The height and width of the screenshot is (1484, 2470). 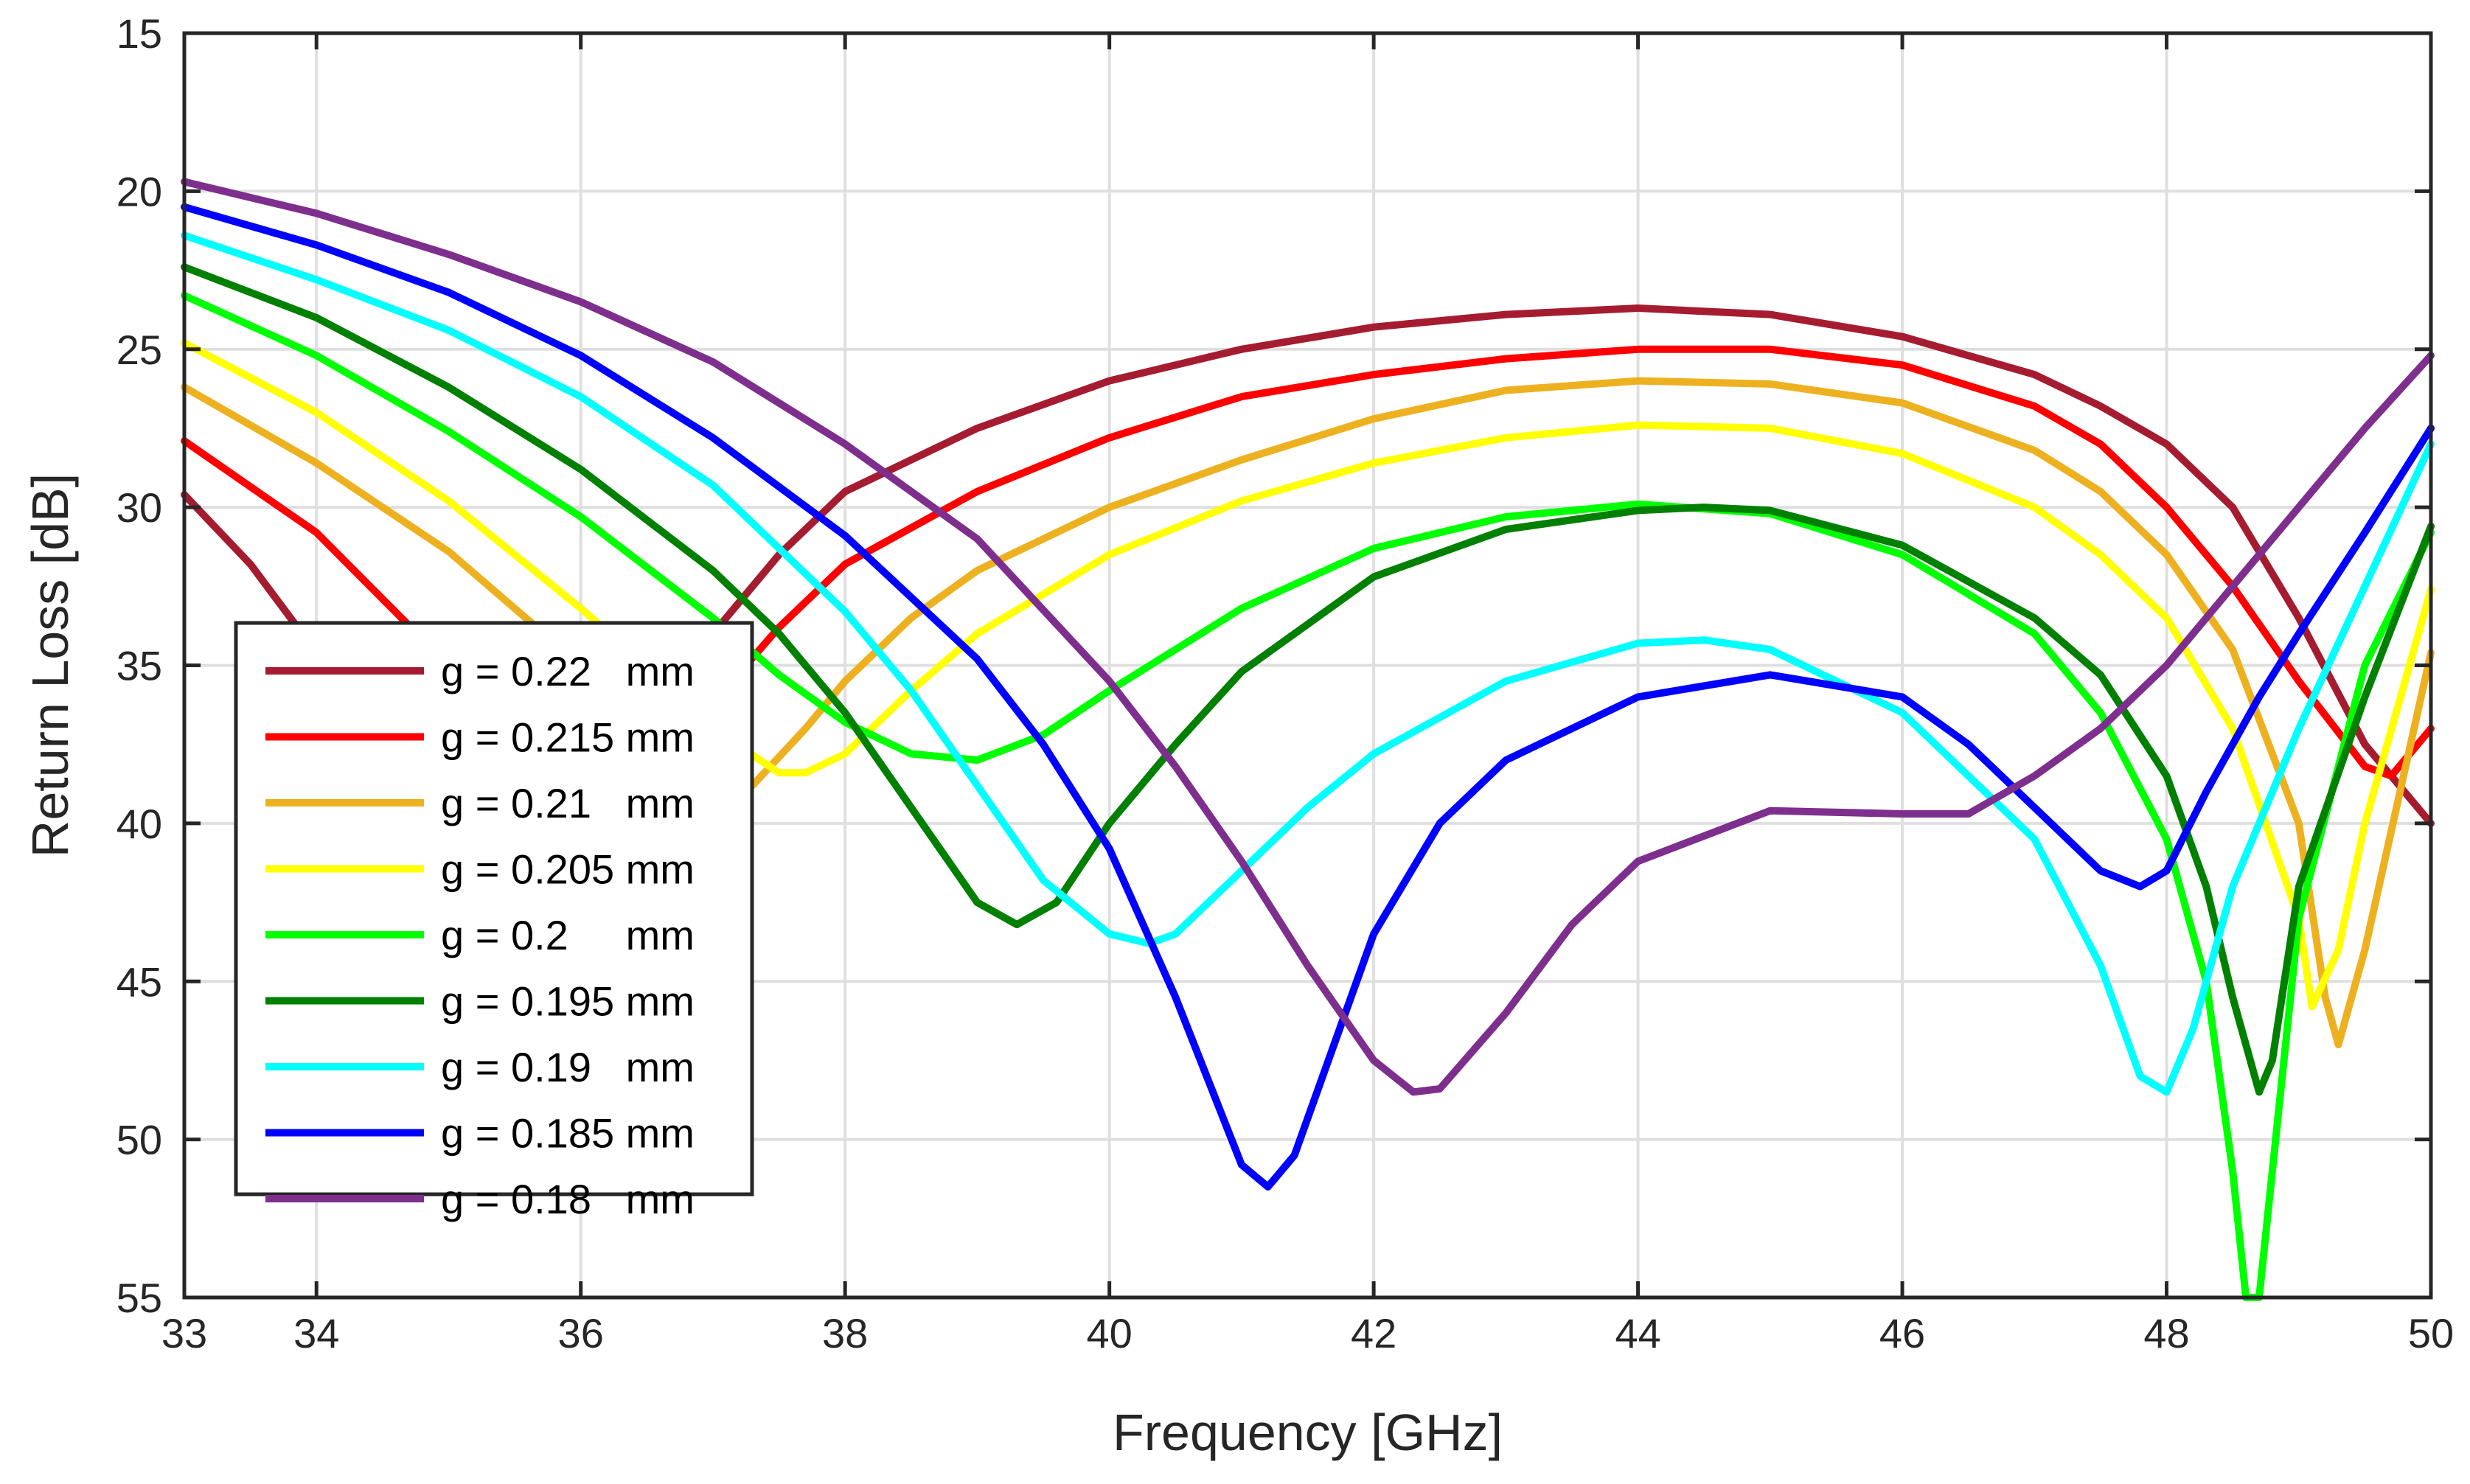 What do you see at coordinates (581, 1333) in the screenshot?
I see `x-tick-label: 36` at bounding box center [581, 1333].